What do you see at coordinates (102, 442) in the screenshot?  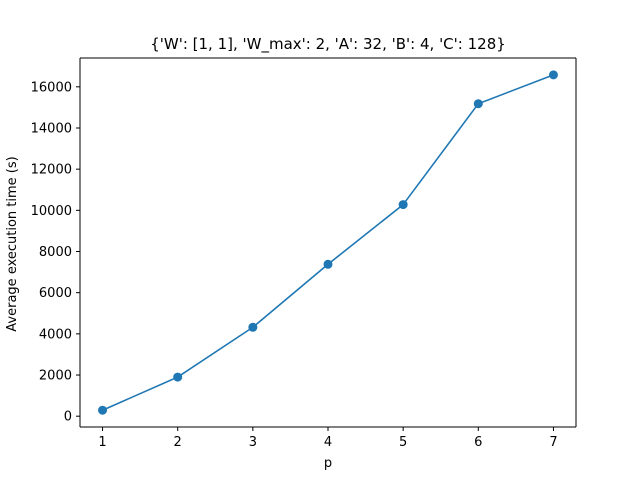 I see `x-tick-label: 1` at bounding box center [102, 442].